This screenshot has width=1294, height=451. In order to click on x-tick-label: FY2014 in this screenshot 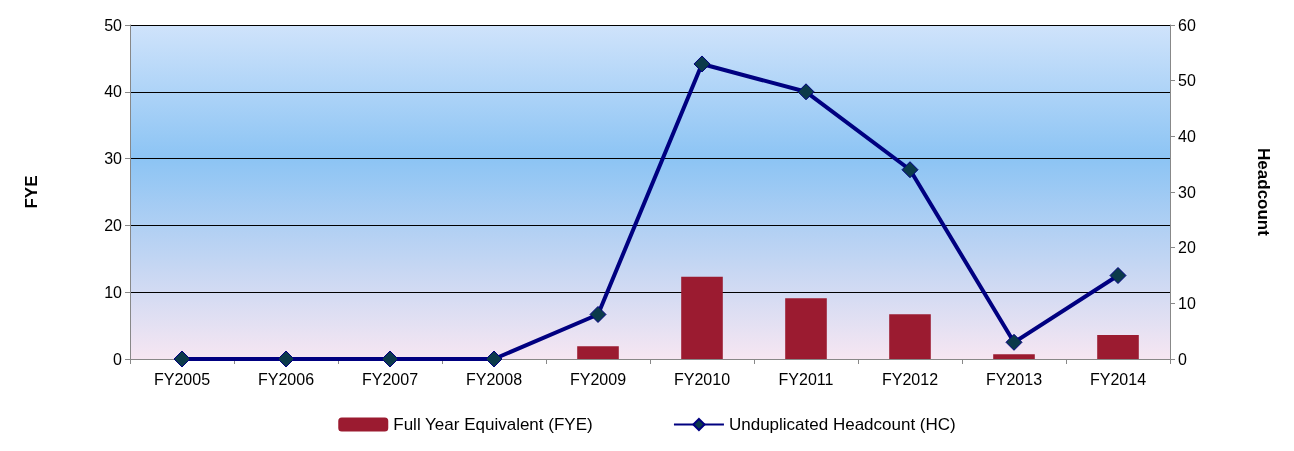, I will do `click(1118, 379)`.